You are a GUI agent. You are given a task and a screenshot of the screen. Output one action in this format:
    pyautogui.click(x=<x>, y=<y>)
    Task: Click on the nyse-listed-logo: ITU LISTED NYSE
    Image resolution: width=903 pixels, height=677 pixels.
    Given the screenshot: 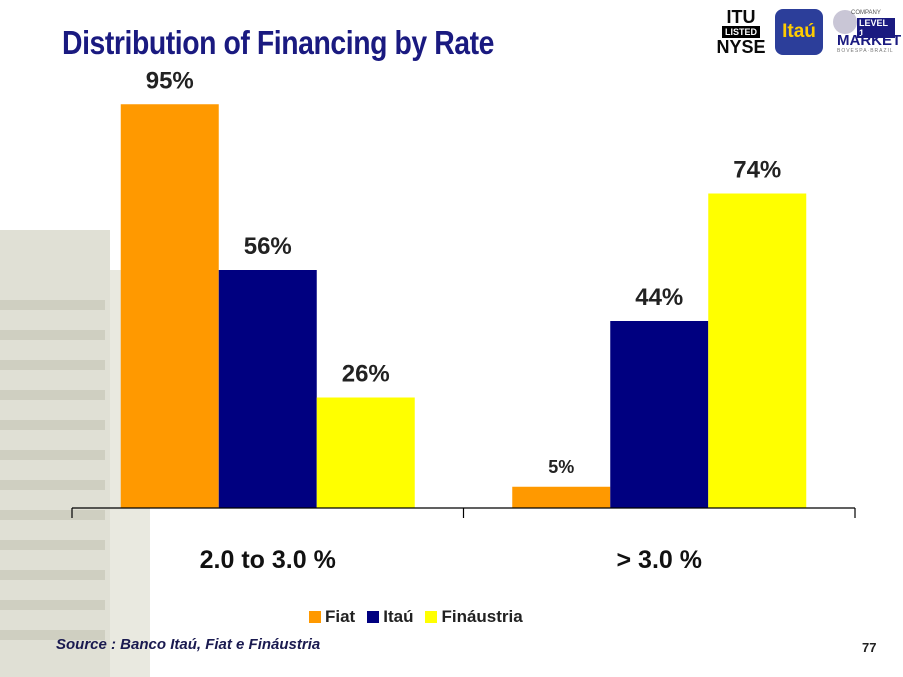 What is the action you would take?
    pyautogui.click(x=741, y=32)
    